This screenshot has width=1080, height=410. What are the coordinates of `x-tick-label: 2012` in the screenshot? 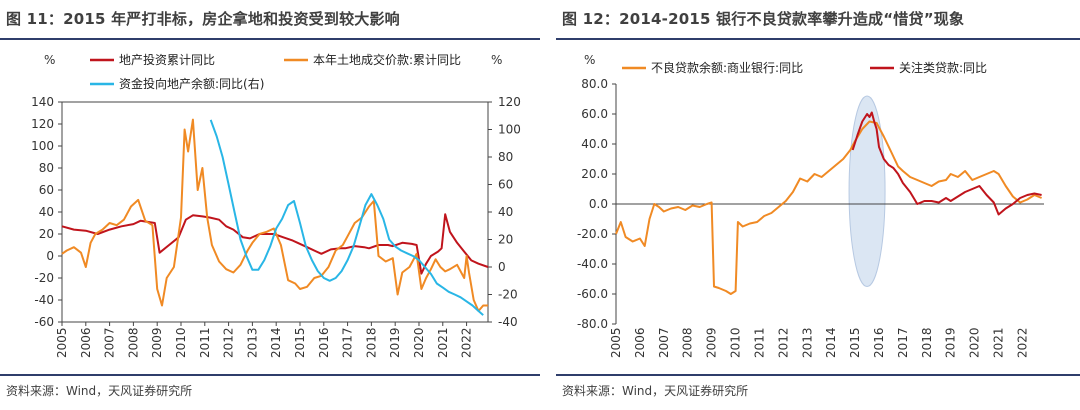 It's located at (783, 342).